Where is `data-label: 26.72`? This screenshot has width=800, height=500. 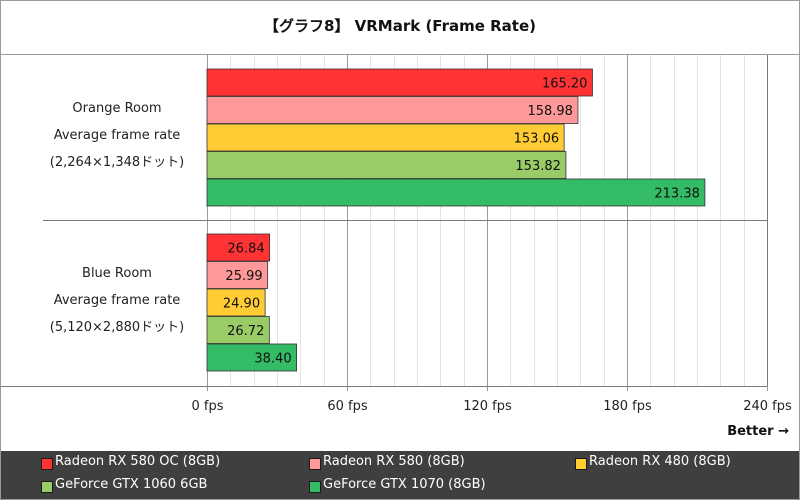
data-label: 26.72 is located at coordinates (245, 331).